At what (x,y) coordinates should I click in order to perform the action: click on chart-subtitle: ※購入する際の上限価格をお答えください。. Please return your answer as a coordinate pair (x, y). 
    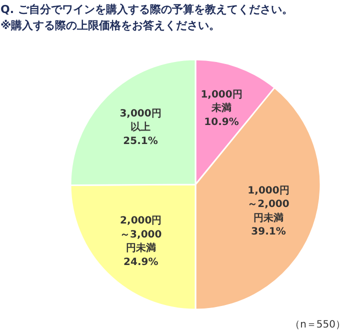
    Looking at the image, I should click on (110, 25).